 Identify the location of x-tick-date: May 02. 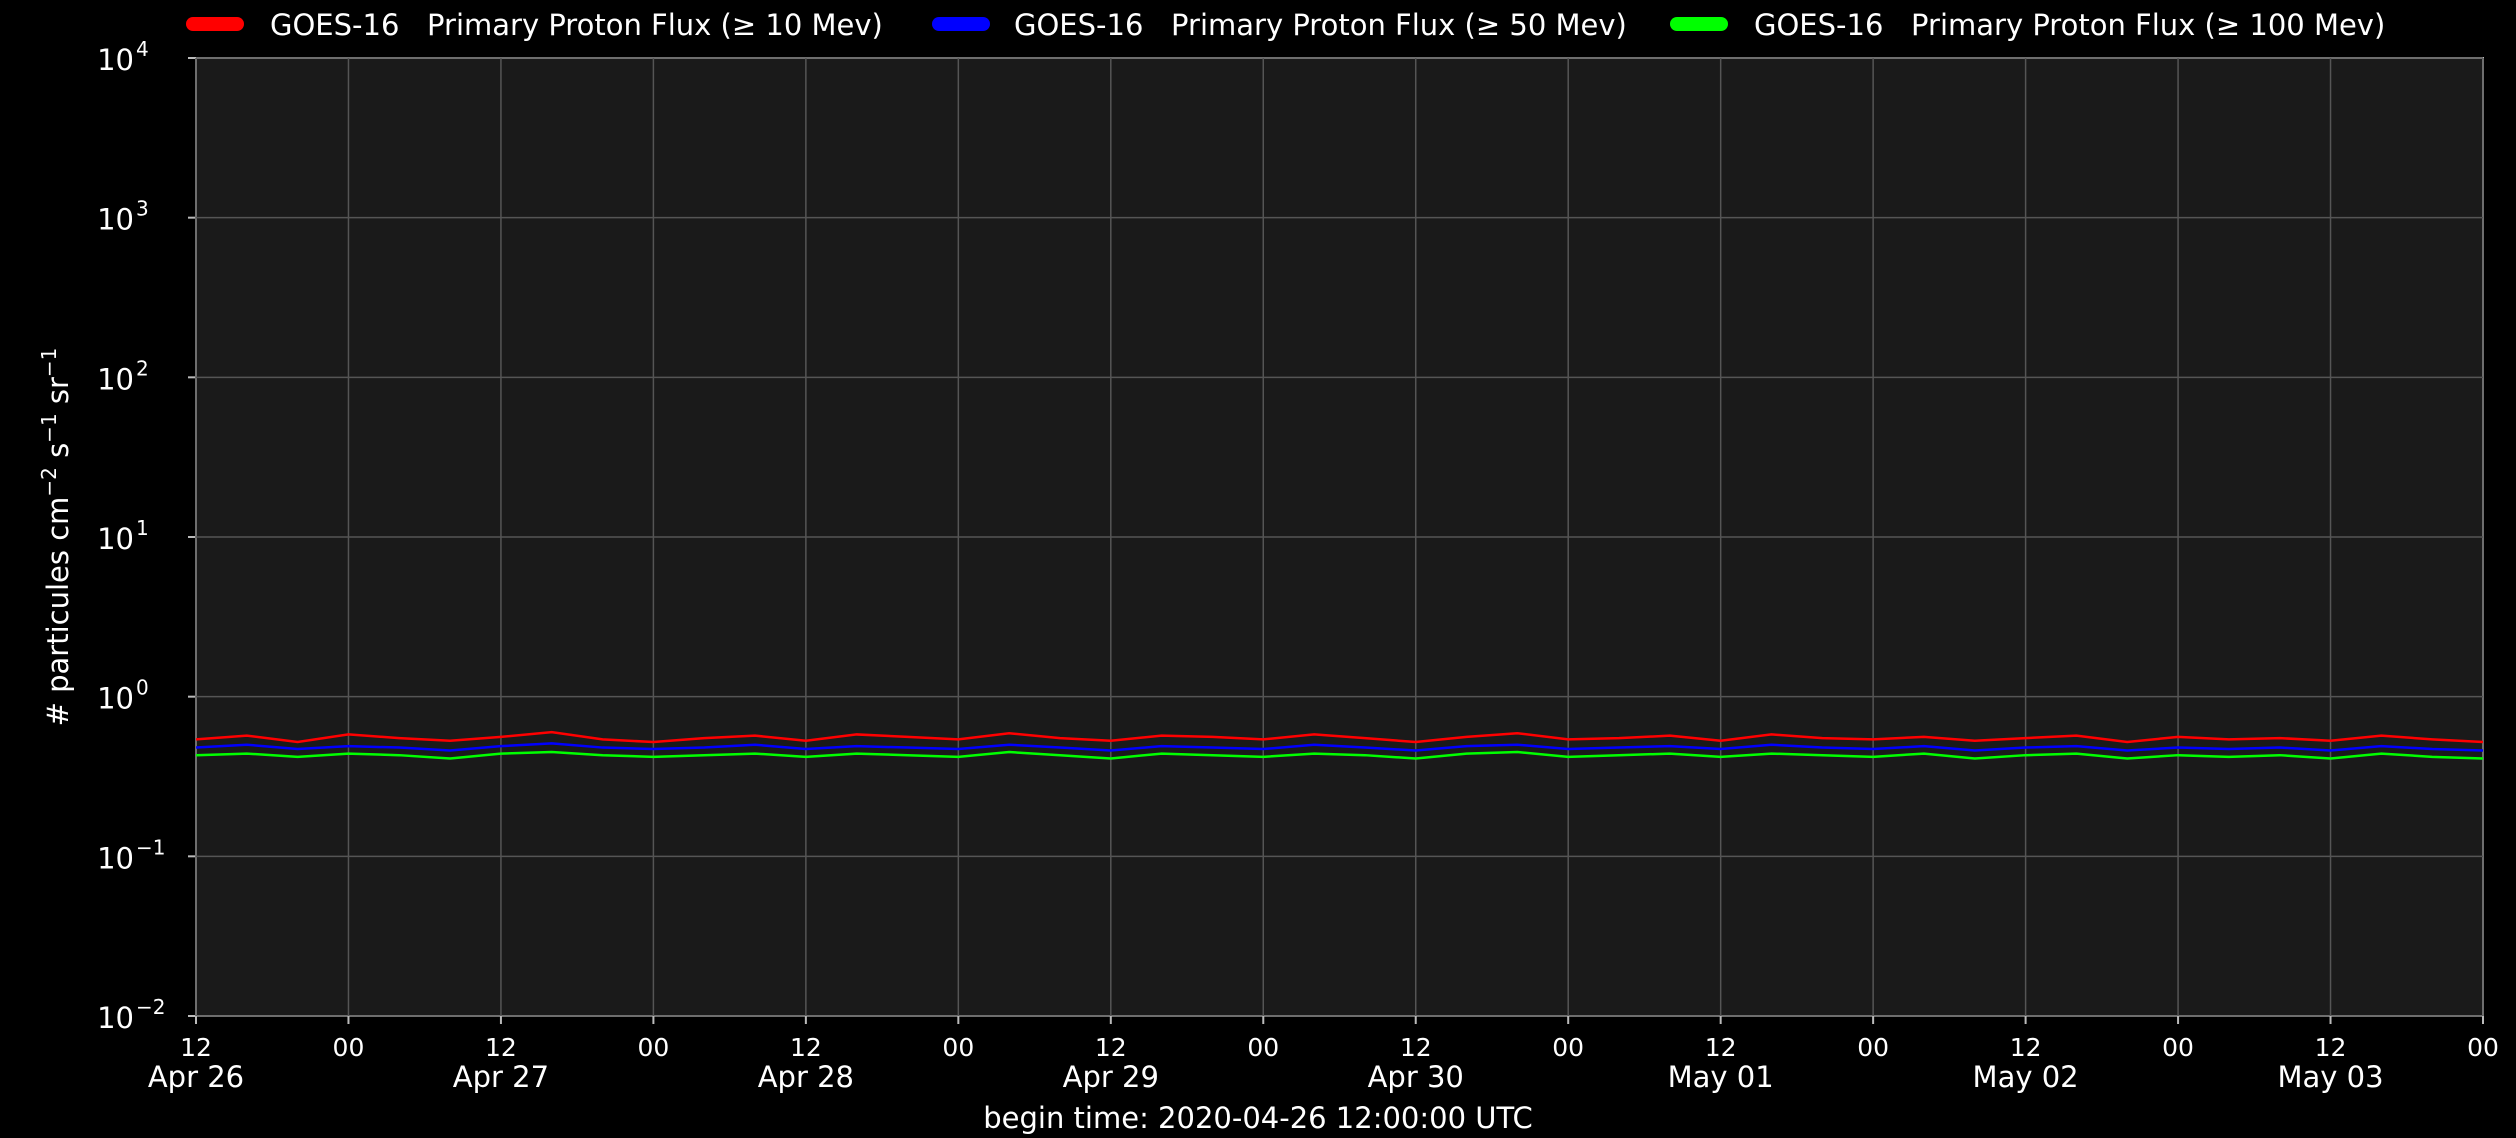
(2026, 1077).